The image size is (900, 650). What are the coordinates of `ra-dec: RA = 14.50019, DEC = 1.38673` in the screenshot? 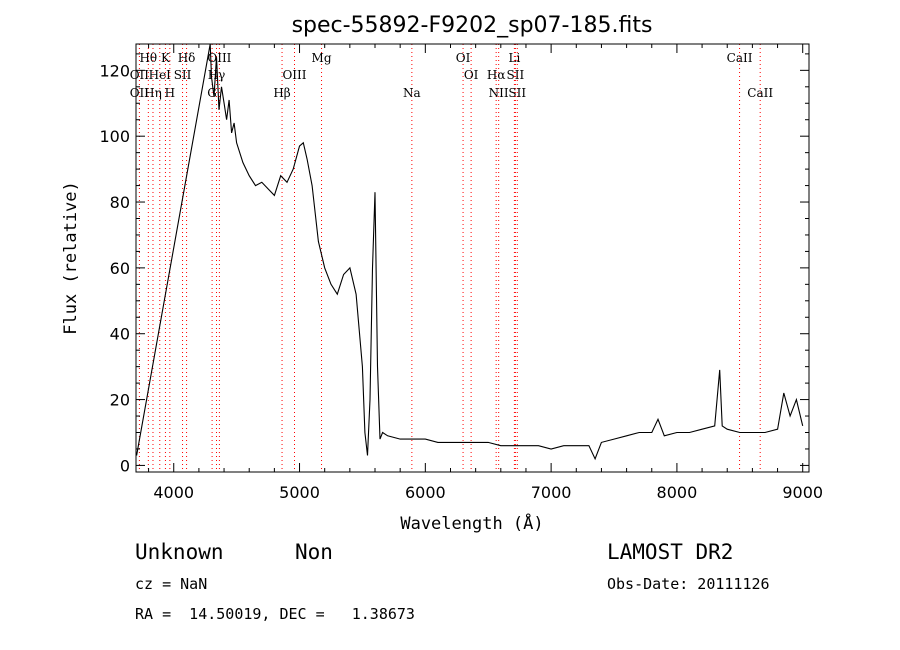 It's located at (275, 614).